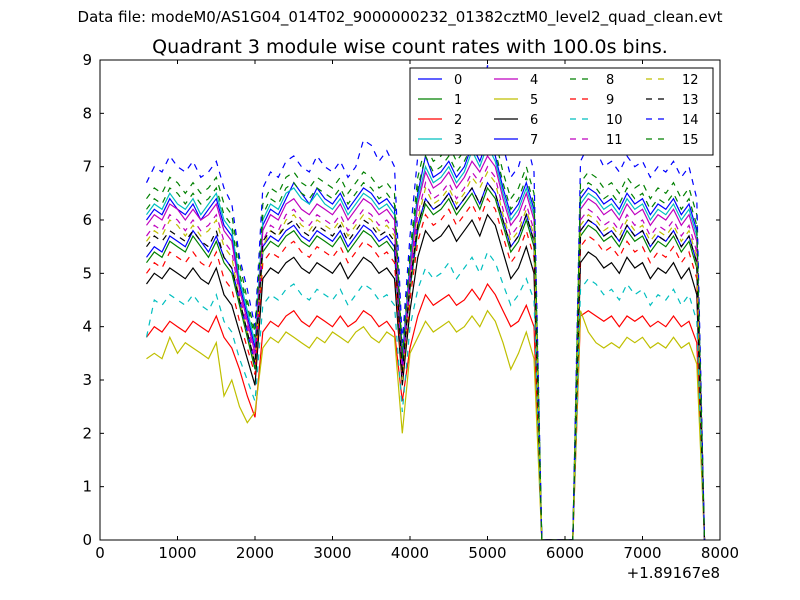 This screenshot has height=600, width=800. Describe the element at coordinates (565, 553) in the screenshot. I see `x-tick-label: 6000` at that location.